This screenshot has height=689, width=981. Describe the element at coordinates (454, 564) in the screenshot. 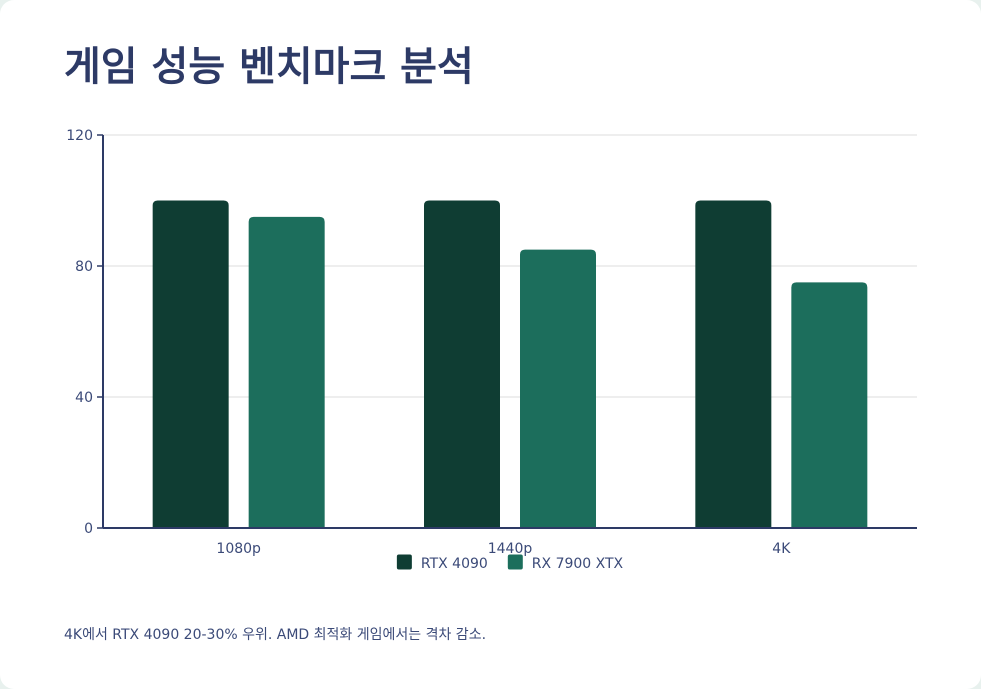

I see `legend-label: RTX 4090` at that location.